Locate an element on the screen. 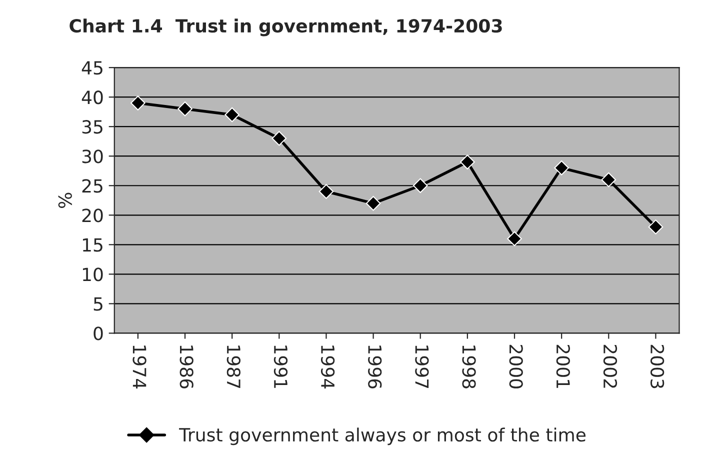 The width and height of the screenshot is (715, 466). y-tick-label: 15 is located at coordinates (92, 245).